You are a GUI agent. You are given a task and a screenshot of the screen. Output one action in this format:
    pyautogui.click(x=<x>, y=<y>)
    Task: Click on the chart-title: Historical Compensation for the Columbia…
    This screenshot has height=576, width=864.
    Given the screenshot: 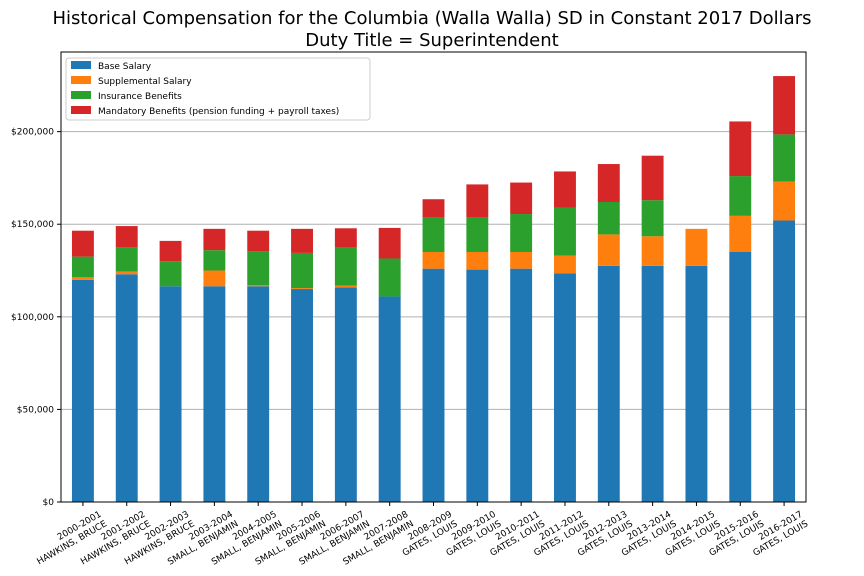 What is the action you would take?
    pyautogui.click(x=432, y=18)
    